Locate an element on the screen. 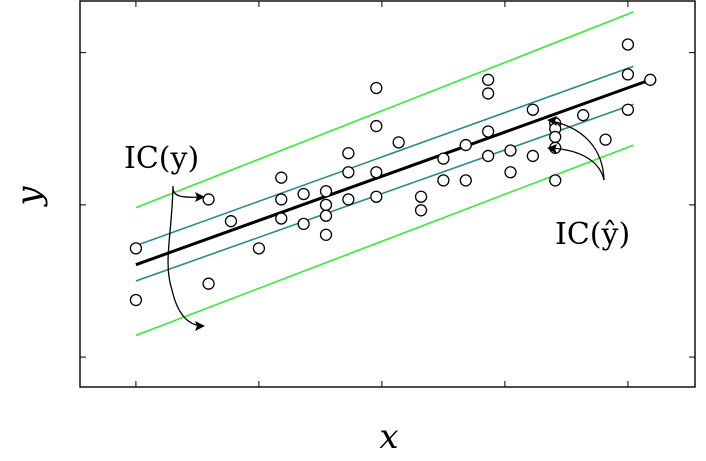 This screenshot has width=706, height=461. brace-arrow-ic-y is located at coordinates (185, 256).